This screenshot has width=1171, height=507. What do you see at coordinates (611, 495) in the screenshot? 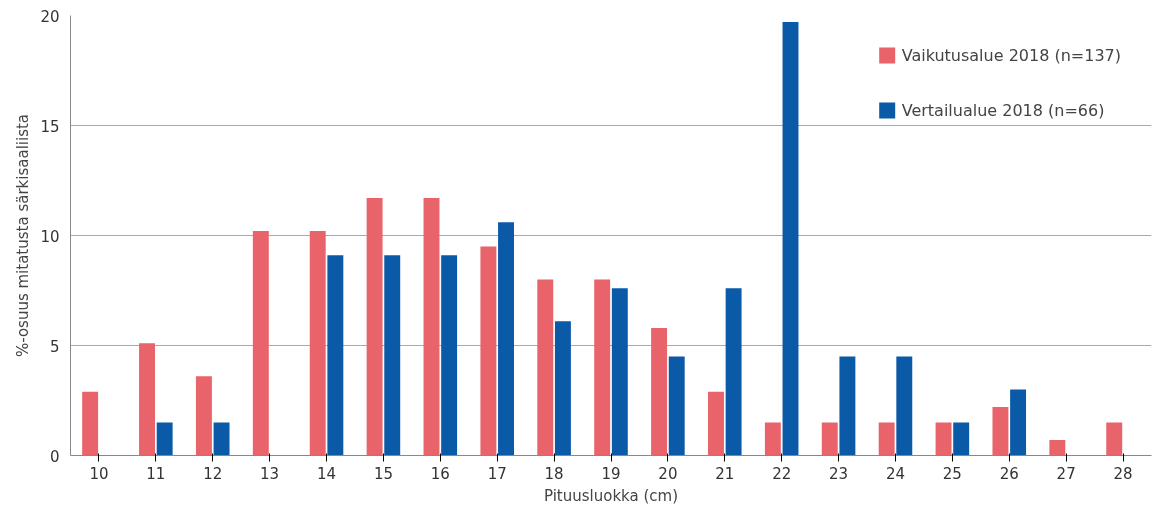
I see `x-axis-title: Pituusluokka (cm)` at bounding box center [611, 495].